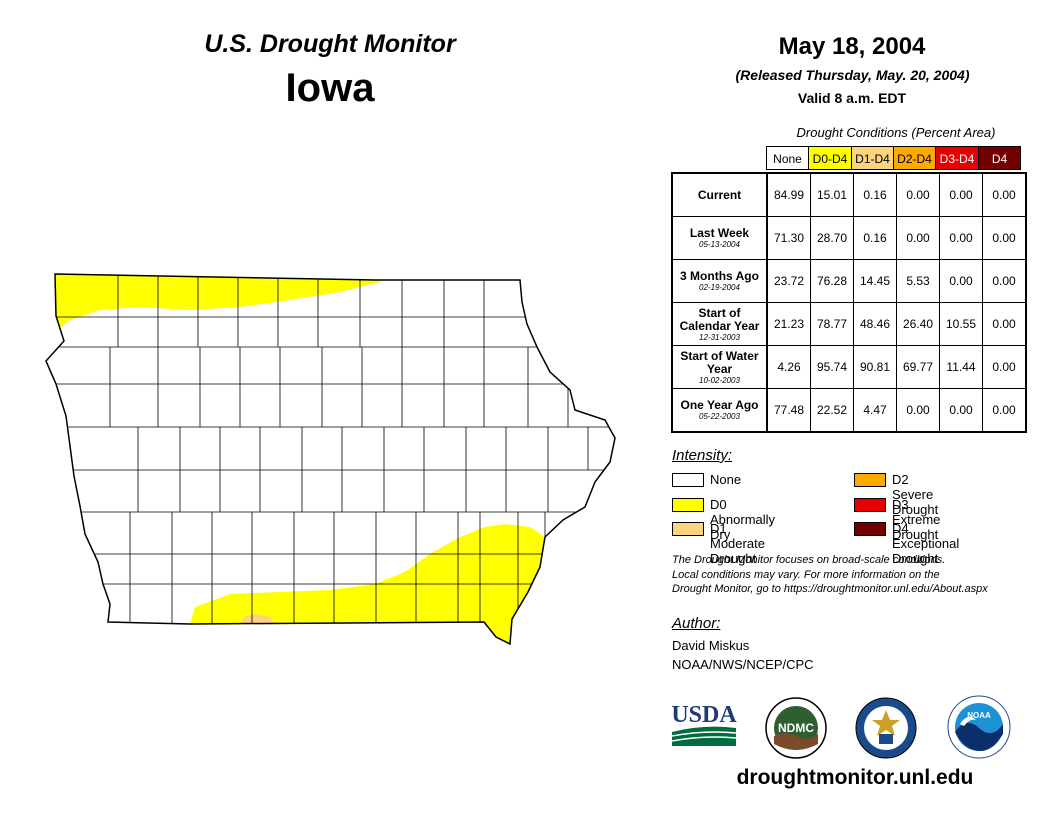 The height and width of the screenshot is (816, 1056). What do you see at coordinates (830, 158) in the screenshot?
I see `column-header: D0-D4` at bounding box center [830, 158].